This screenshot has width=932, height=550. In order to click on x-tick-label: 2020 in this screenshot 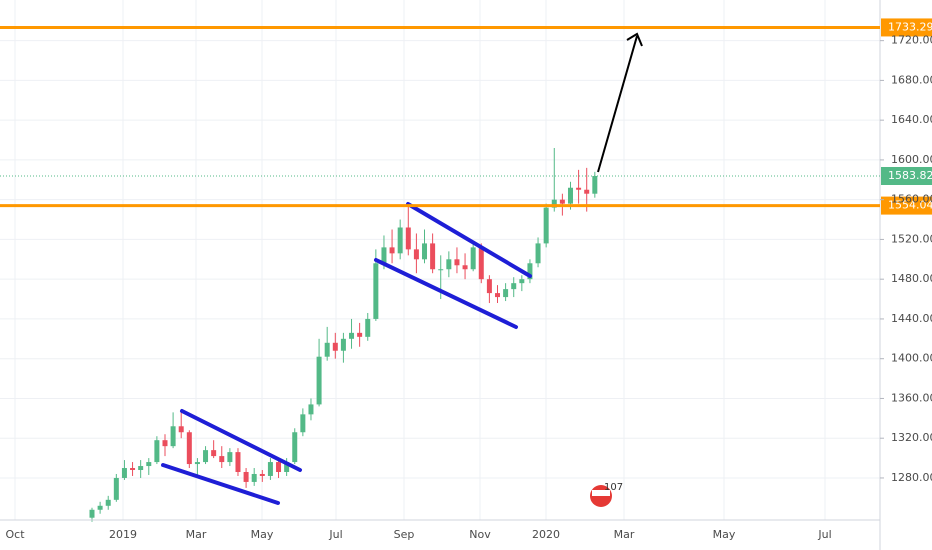, I will do `click(546, 534)`.